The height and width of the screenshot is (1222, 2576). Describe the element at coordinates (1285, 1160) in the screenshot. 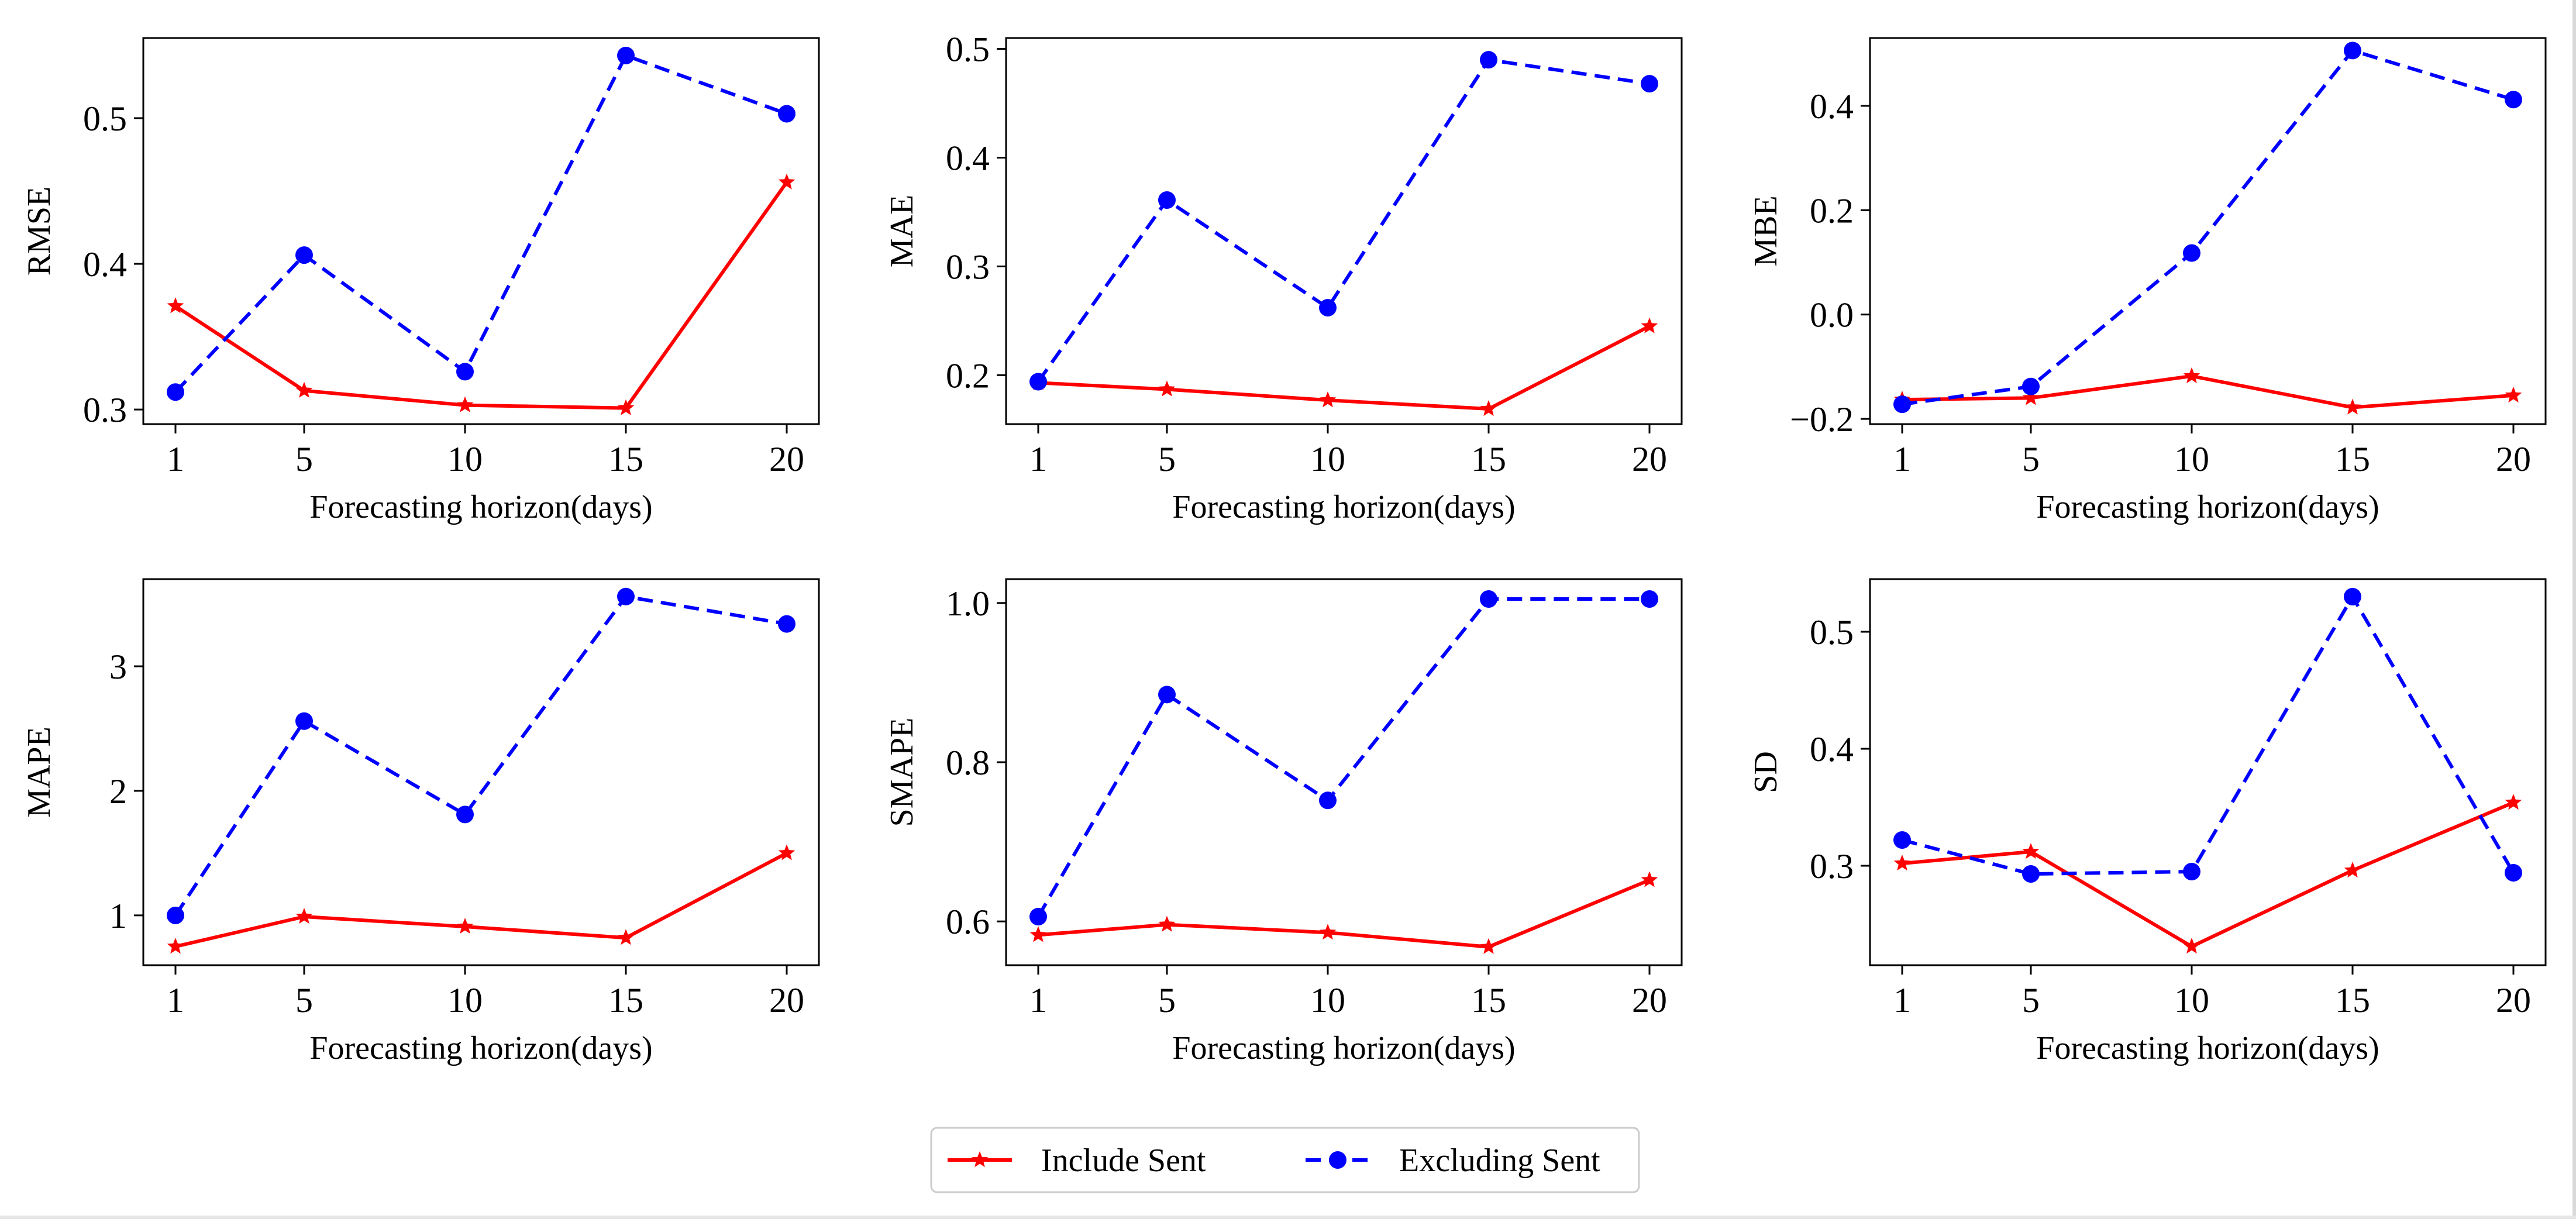

I see `legend-box` at that location.